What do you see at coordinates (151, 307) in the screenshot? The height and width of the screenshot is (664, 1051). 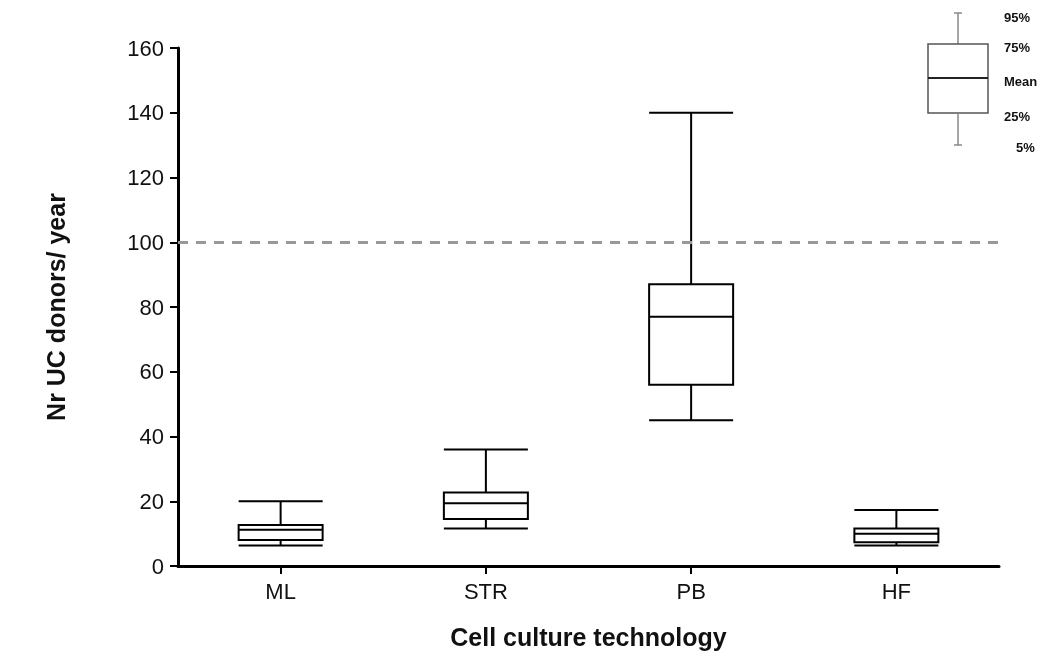 I see `y-tick-label: 80` at bounding box center [151, 307].